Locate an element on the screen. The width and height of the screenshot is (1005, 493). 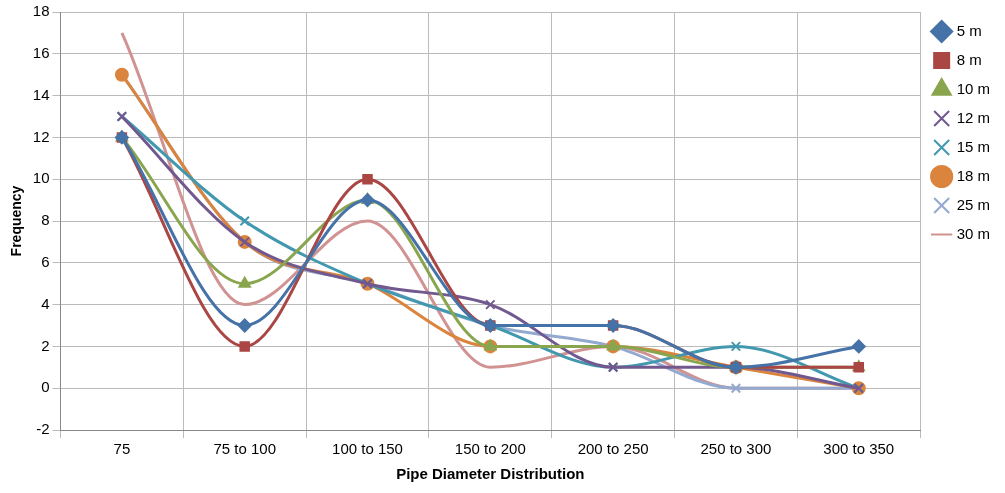
x-tick-label: 200 to 250 is located at coordinates (613, 449).